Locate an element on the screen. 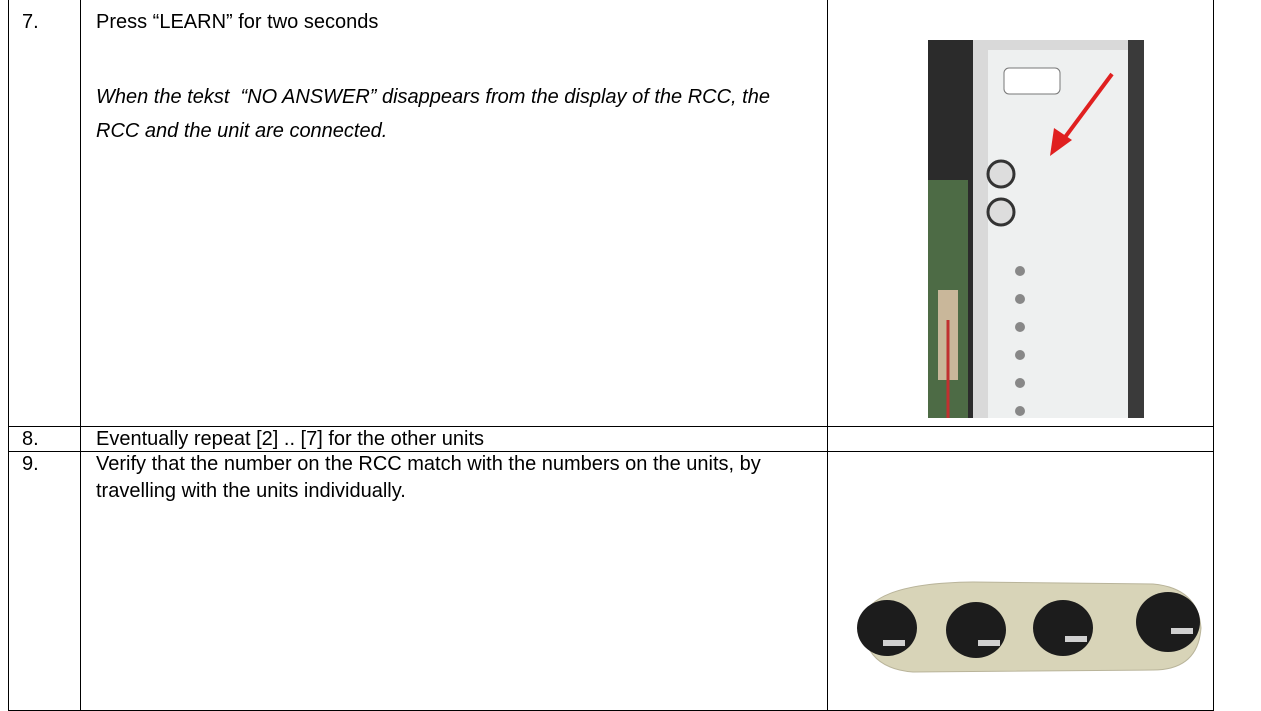  panel-face is located at coordinates (1058, 234).